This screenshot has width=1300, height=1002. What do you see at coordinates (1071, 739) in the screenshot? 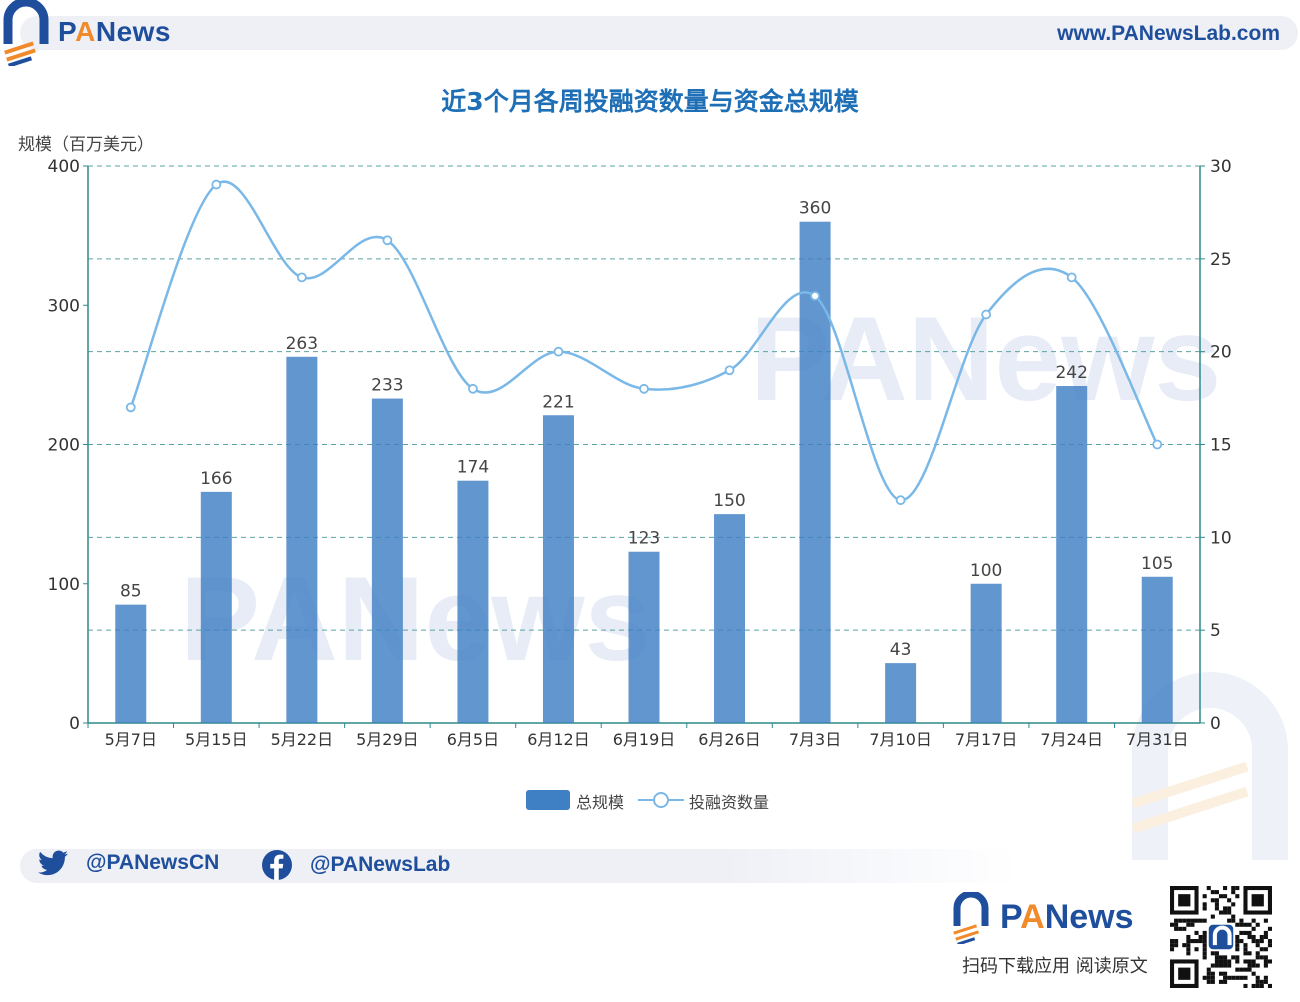
I see `x-tick-label: 7月24日` at bounding box center [1071, 739].